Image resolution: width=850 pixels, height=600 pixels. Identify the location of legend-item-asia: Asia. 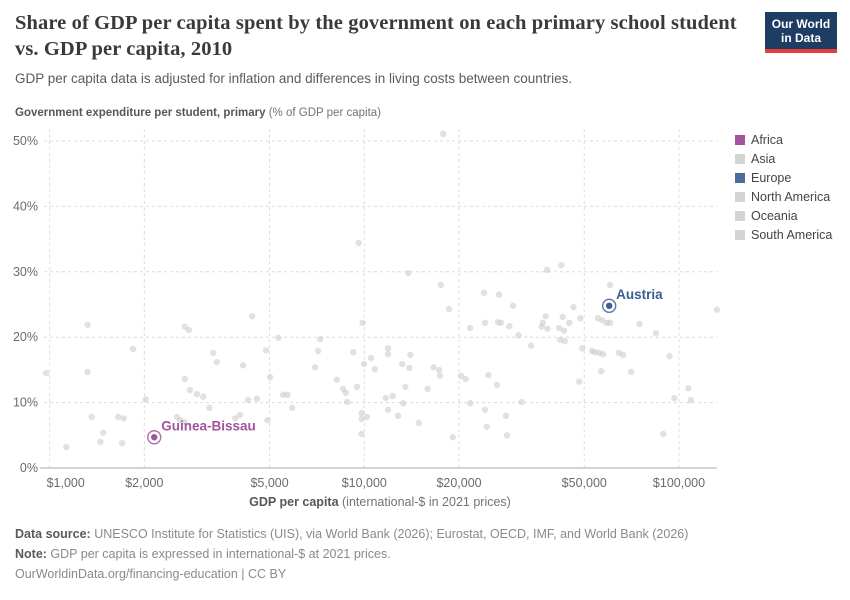
(783, 159).